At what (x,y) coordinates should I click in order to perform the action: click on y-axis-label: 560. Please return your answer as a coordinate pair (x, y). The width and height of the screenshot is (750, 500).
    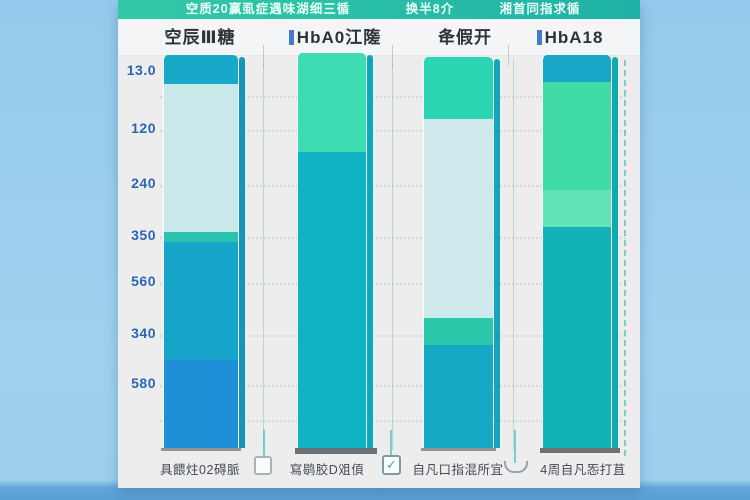
    Looking at the image, I should click on (143, 281).